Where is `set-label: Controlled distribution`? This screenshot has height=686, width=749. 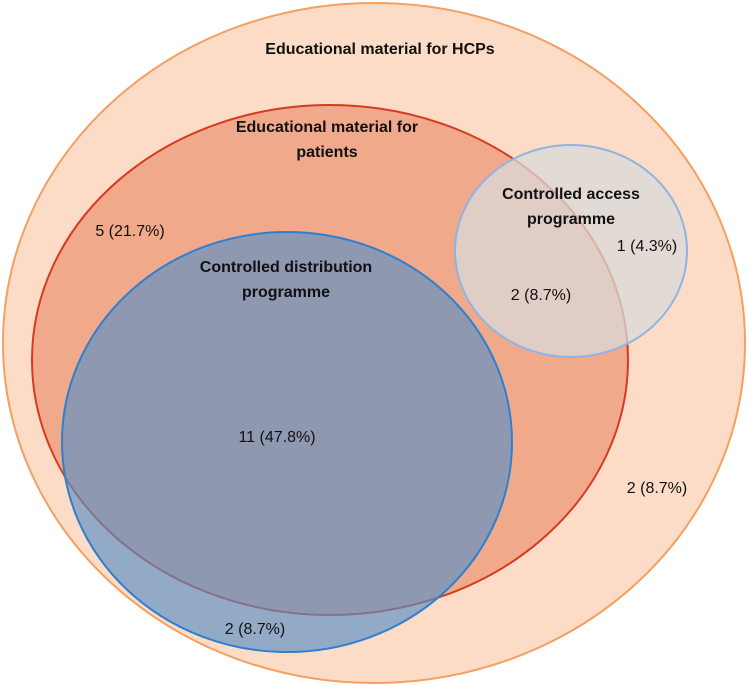 set-label: Controlled distribution is located at coordinates (286, 267).